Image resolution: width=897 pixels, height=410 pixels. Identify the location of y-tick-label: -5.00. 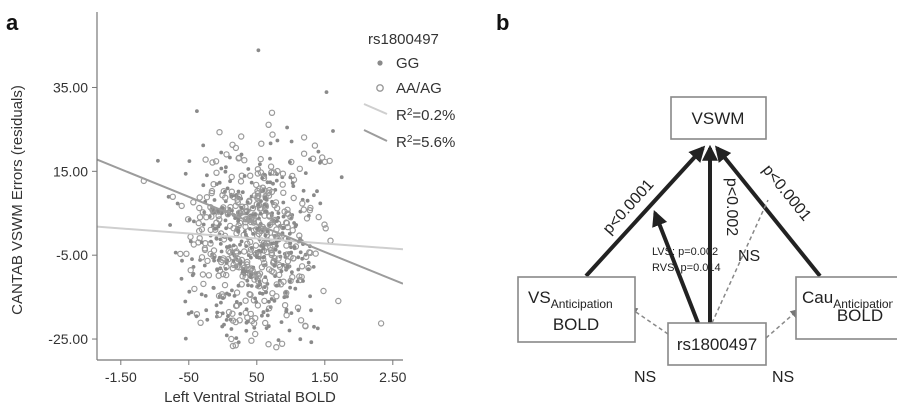
(72, 255).